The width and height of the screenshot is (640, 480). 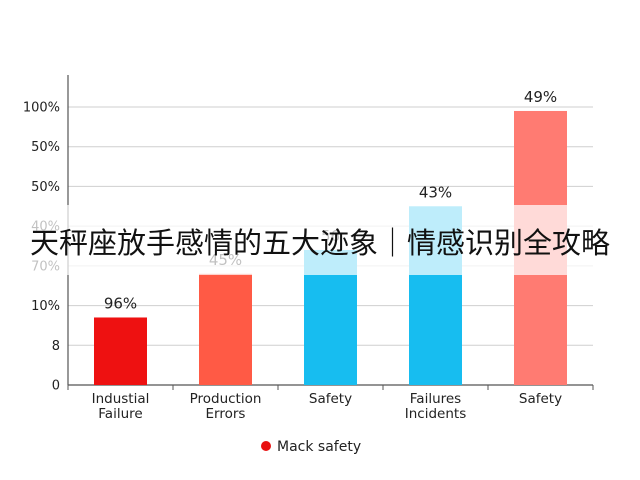 What do you see at coordinates (41, 108) in the screenshot?
I see `y-tick-label: 100%` at bounding box center [41, 108].